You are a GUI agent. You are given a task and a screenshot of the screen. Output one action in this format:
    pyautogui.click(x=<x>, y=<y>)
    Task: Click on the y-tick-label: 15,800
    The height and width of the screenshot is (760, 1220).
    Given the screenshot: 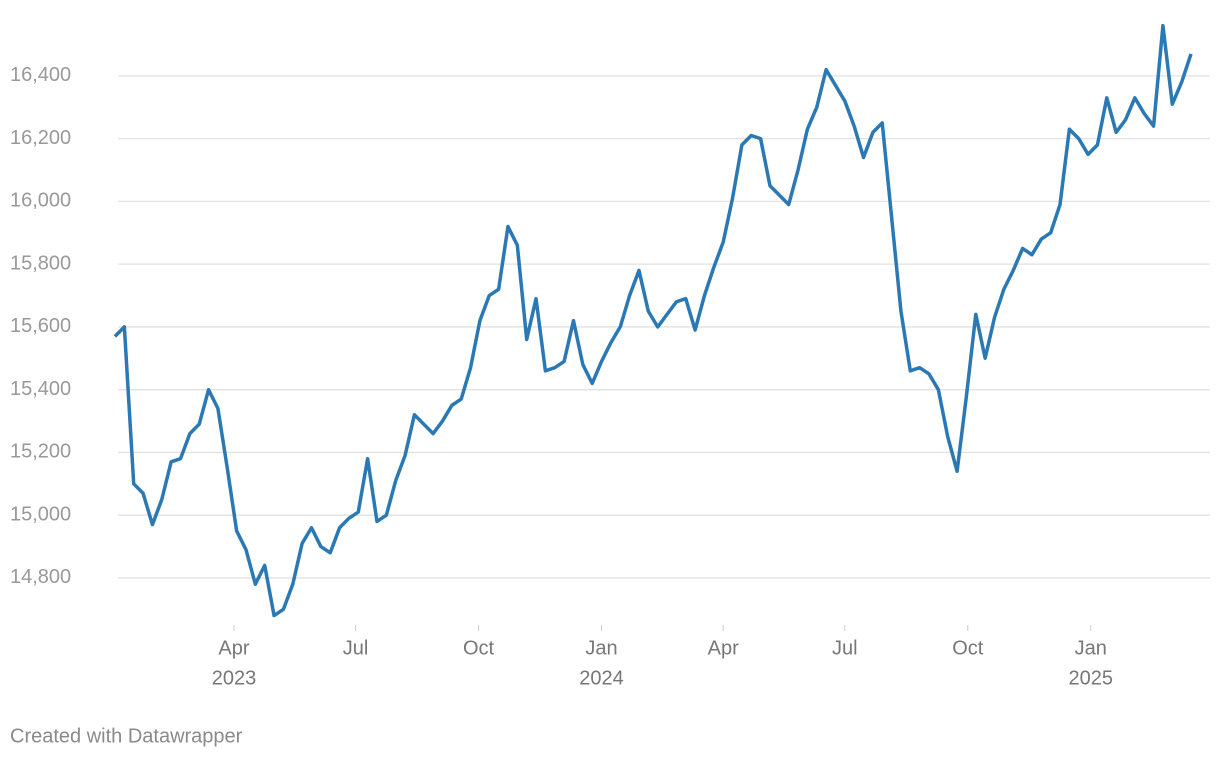 What is the action you would take?
    pyautogui.click(x=40, y=263)
    